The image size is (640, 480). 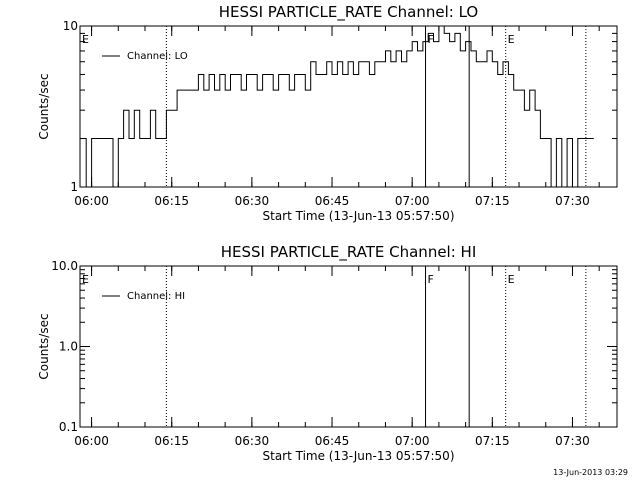 I want to click on footer-timestamp: 13-Jun-2013 03:29, so click(x=590, y=472).